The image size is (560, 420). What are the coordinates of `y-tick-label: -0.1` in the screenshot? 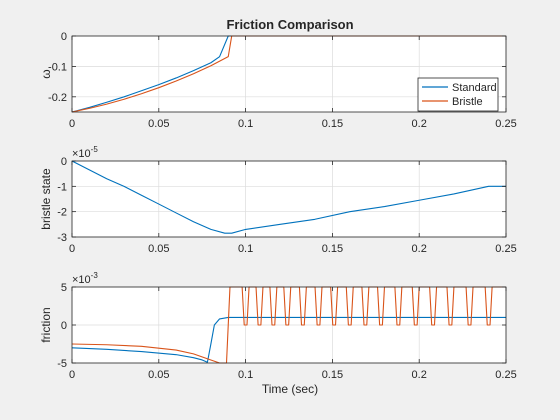 It's located at (57, 67).